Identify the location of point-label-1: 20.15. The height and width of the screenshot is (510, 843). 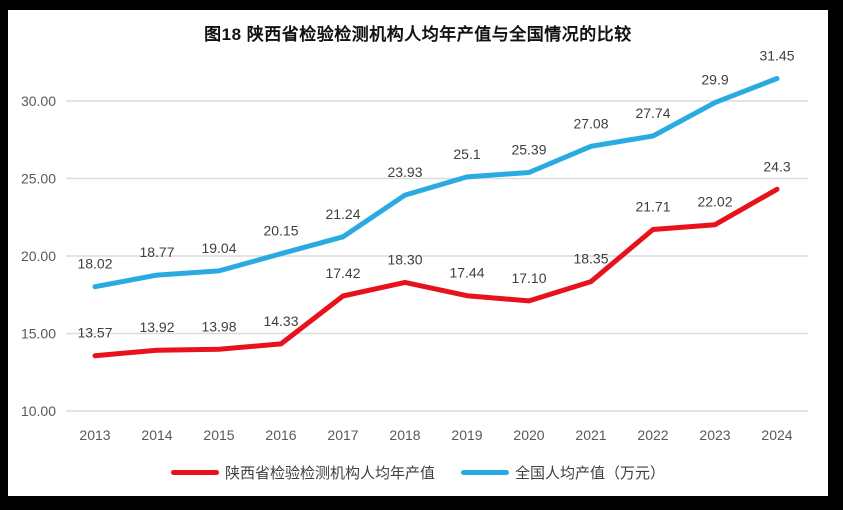
(280, 231).